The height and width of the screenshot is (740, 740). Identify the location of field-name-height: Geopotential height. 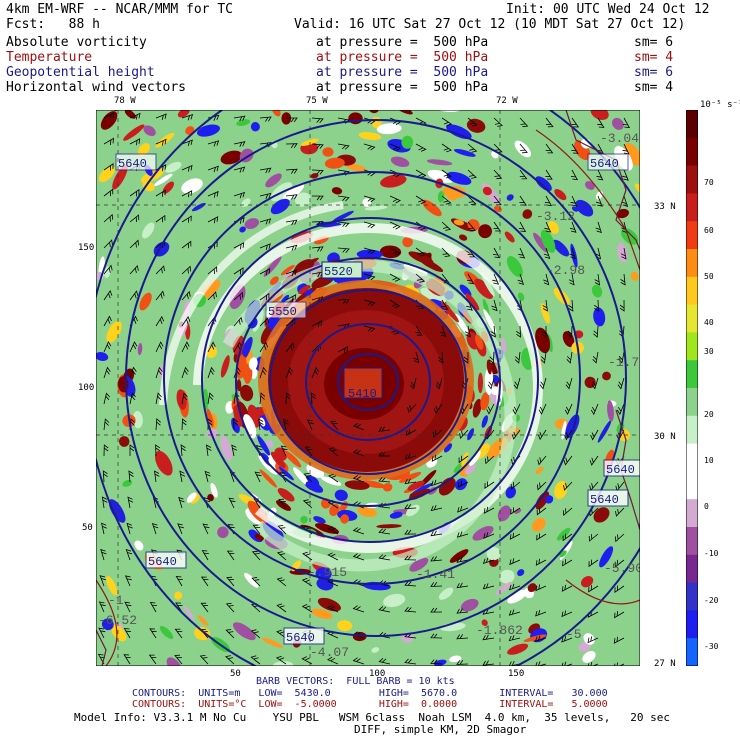
(80, 72).